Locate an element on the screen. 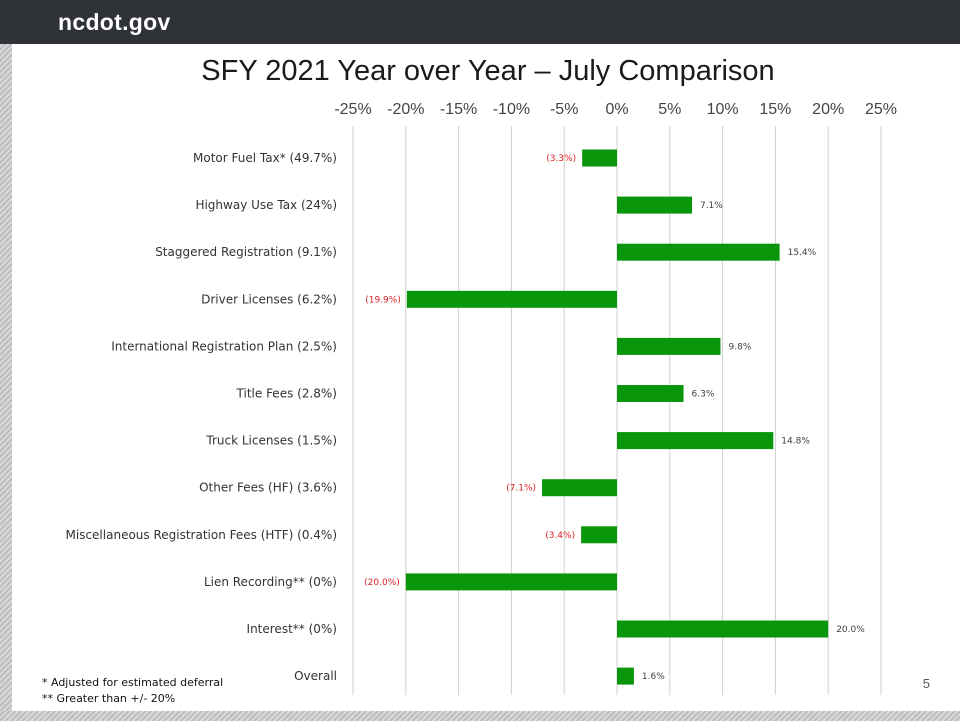 This screenshot has height=721, width=960. data-label: 20.0% is located at coordinates (850, 630).